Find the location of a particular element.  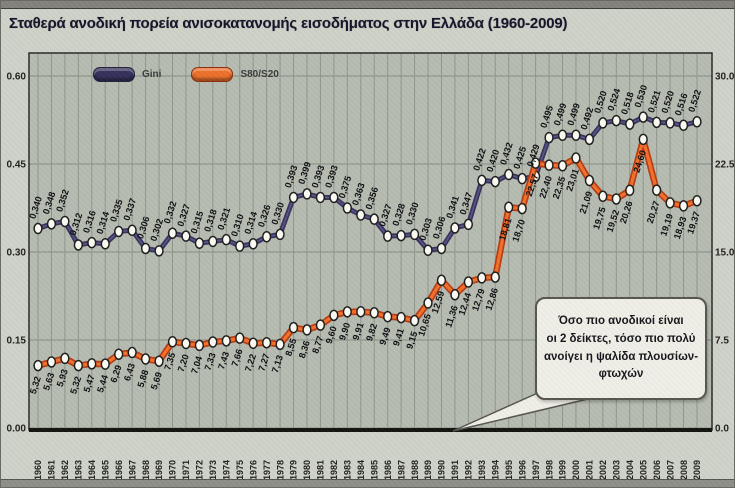

svg-text: 1978 is located at coordinates (280, 470).